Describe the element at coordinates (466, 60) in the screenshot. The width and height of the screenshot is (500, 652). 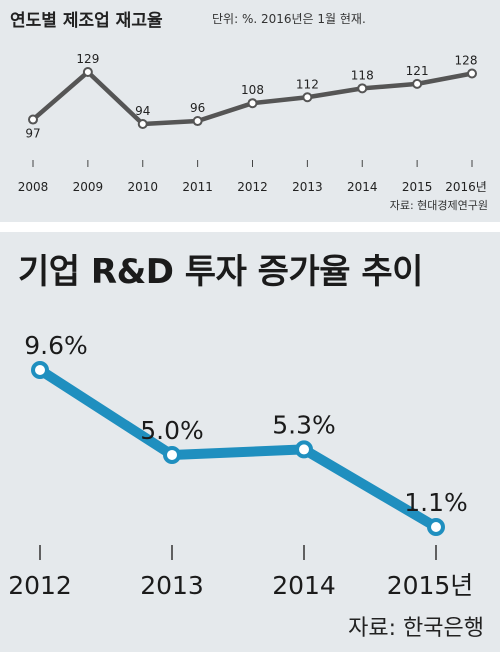
I see `inventory-data-label: 128` at that location.